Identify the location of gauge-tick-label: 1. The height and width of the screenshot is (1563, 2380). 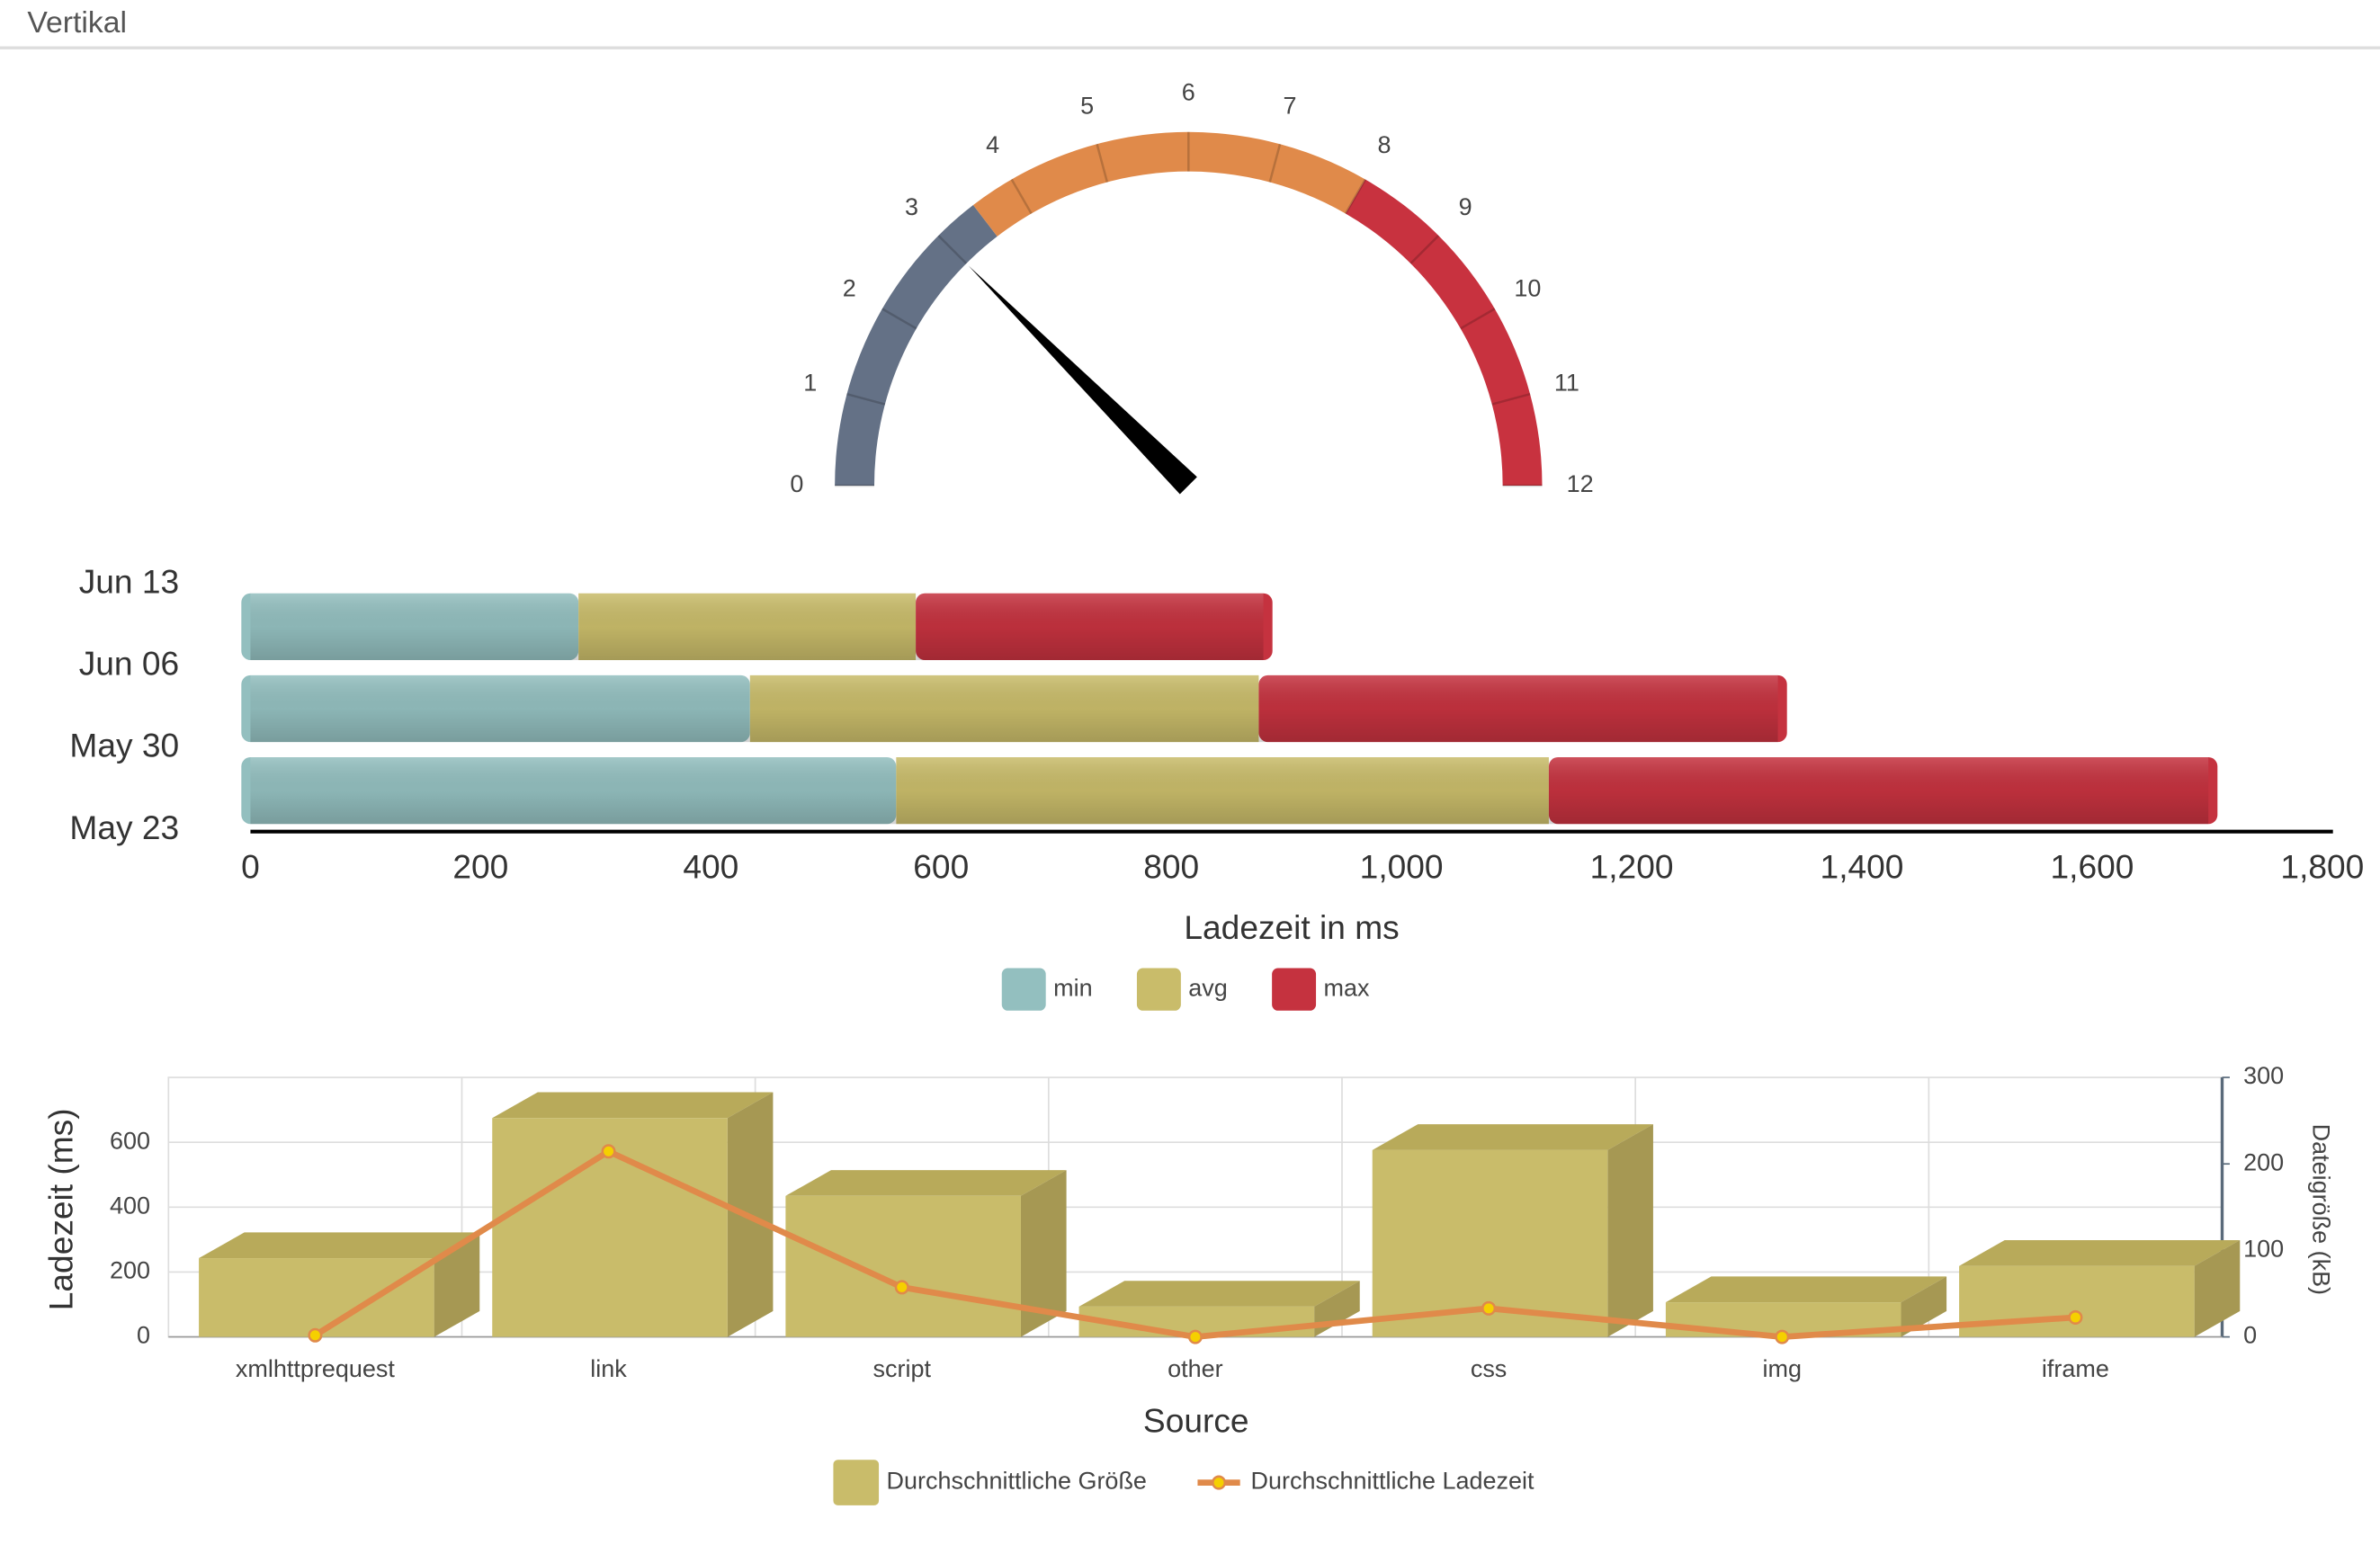
(810, 382).